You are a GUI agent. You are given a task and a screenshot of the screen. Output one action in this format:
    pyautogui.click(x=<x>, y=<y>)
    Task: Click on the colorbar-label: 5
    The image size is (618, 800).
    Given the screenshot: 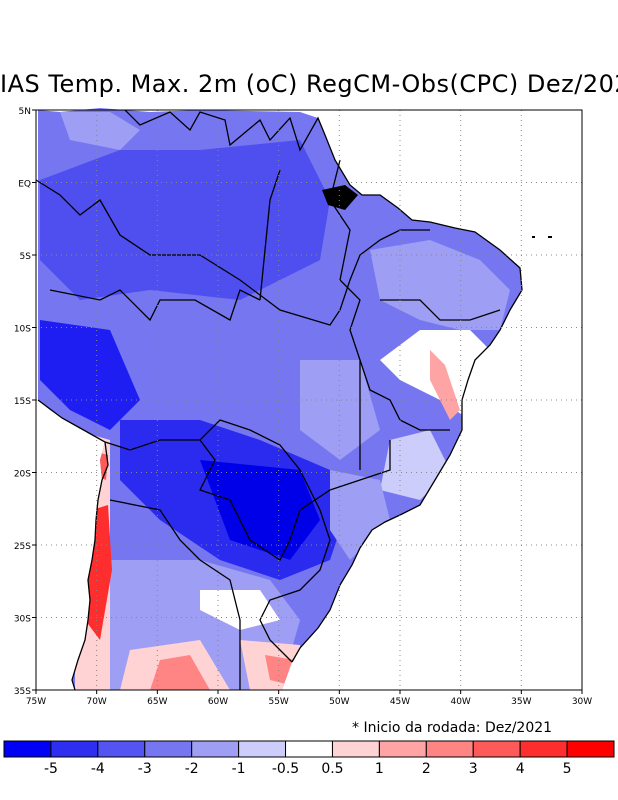 What is the action you would take?
    pyautogui.click(x=567, y=769)
    